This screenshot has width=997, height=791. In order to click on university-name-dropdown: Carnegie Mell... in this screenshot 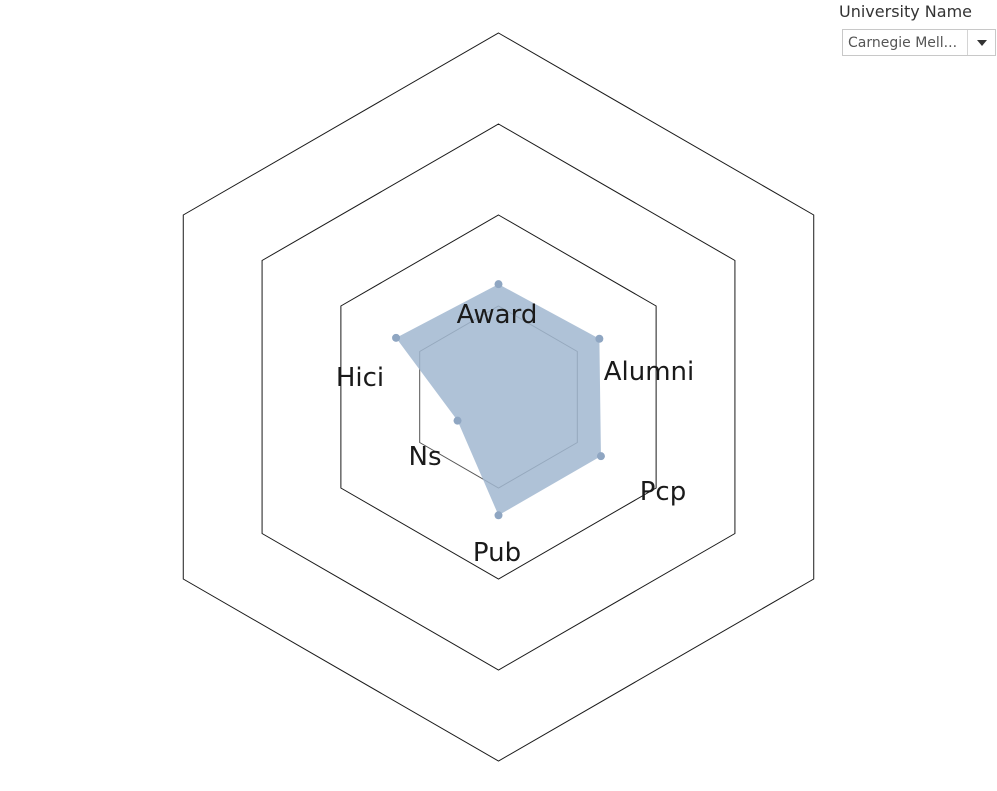, I will do `click(919, 42)`.